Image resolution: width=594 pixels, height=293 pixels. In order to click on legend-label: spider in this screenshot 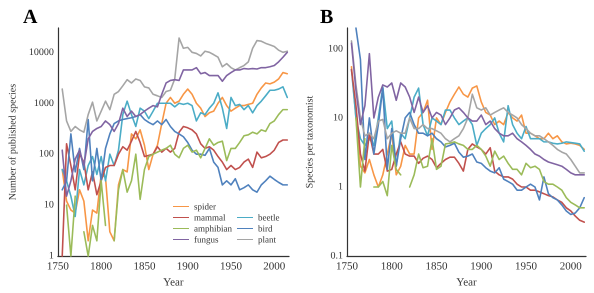, I will do `click(205, 207)`.